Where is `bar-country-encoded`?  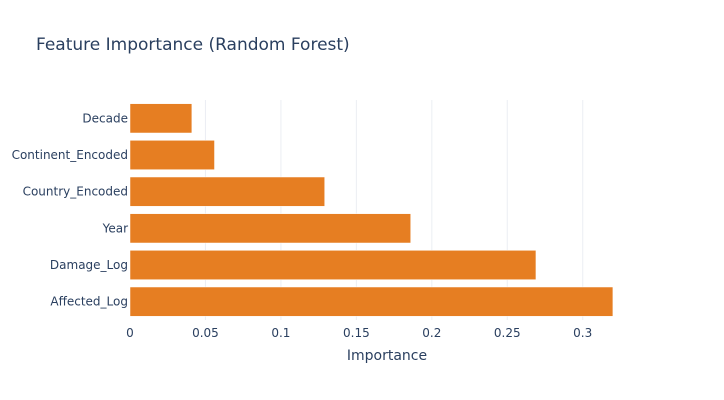 bar-country-encoded is located at coordinates (227, 191).